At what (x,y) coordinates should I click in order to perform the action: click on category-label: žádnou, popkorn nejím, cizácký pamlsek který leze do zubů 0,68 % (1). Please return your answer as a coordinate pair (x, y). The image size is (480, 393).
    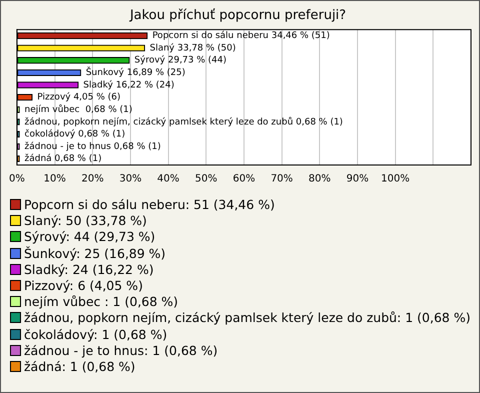
    Looking at the image, I should click on (183, 122).